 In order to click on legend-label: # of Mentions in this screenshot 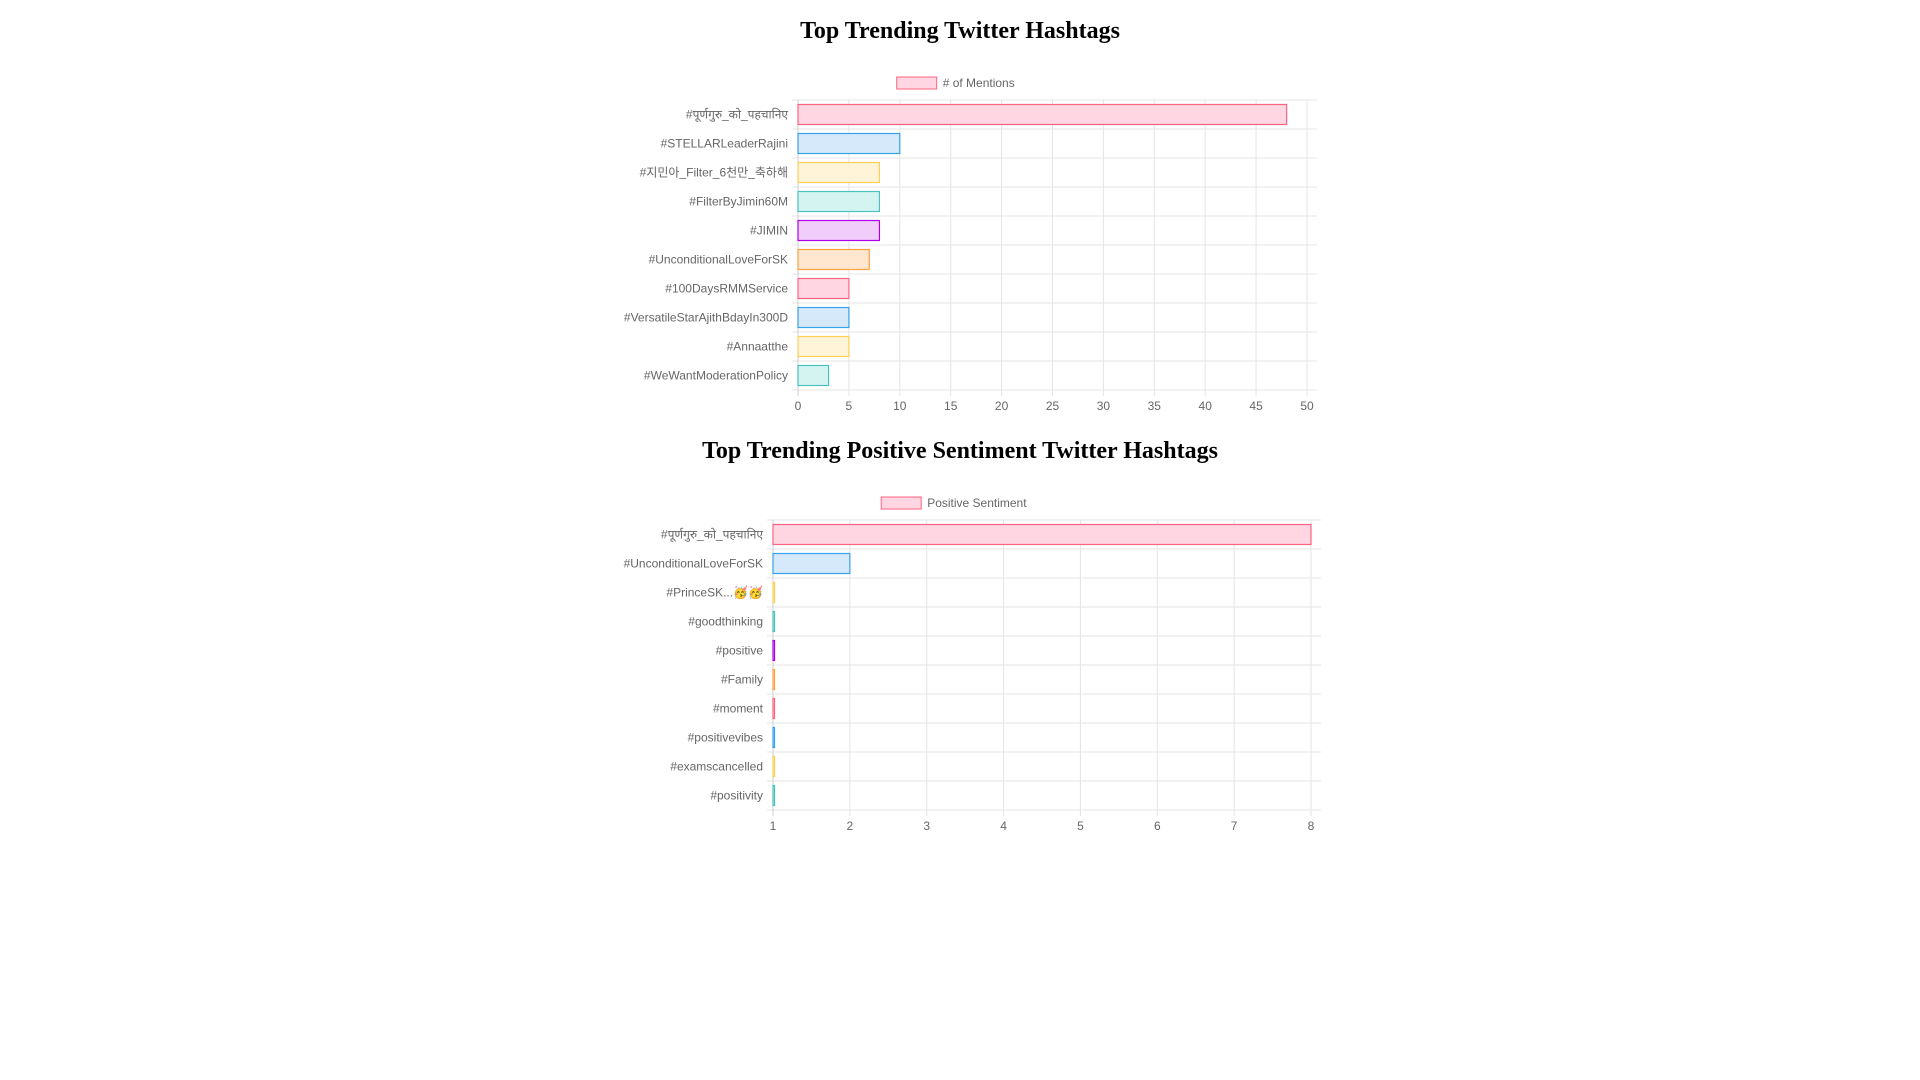, I will do `click(979, 83)`.